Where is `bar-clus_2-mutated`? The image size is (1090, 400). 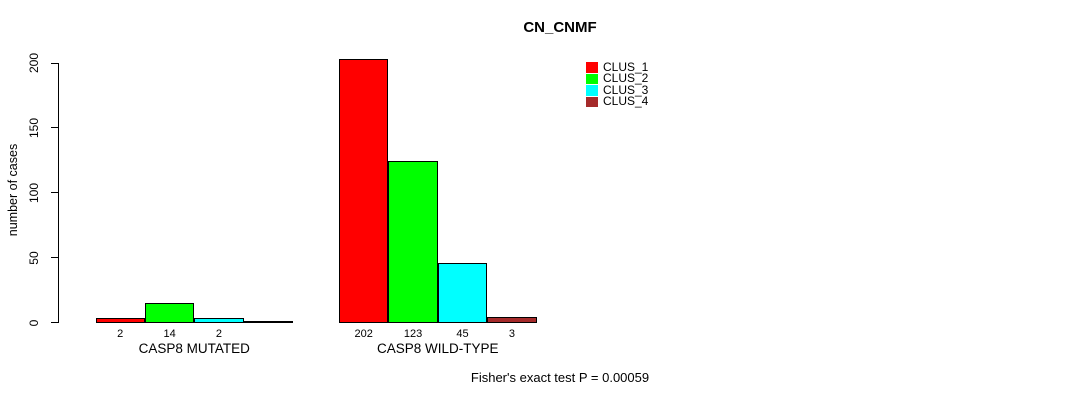 bar-clus_2-mutated is located at coordinates (169, 313).